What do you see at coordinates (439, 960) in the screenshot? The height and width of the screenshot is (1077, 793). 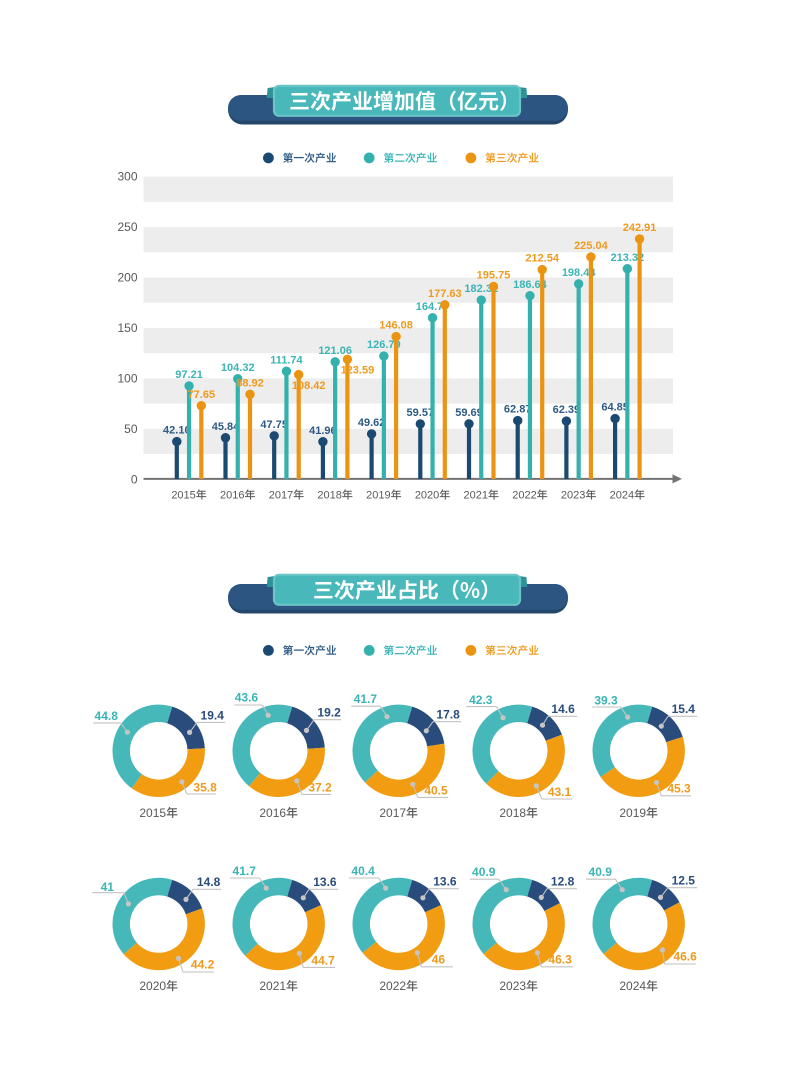 I see `svg-text: 46` at bounding box center [439, 960].